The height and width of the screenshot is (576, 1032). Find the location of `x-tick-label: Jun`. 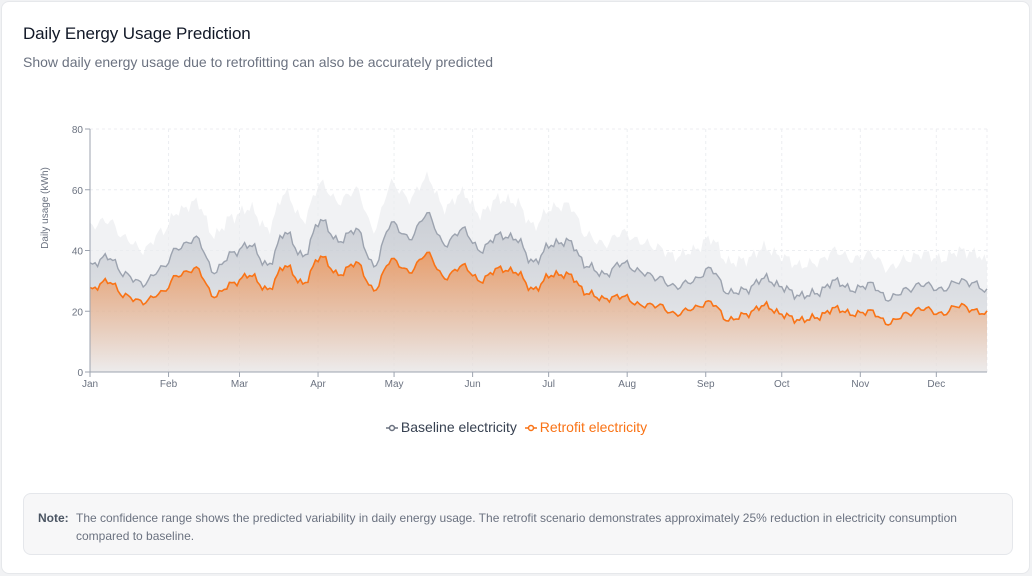

x-tick-label: Jun is located at coordinates (473, 384).